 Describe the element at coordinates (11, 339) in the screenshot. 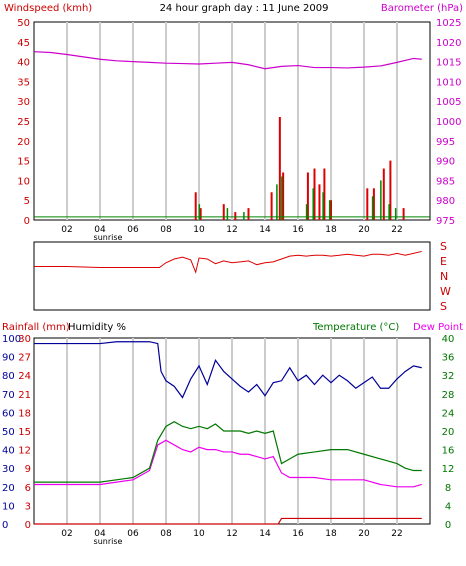

I see `panel3-y-humidity-tick: 100` at that location.